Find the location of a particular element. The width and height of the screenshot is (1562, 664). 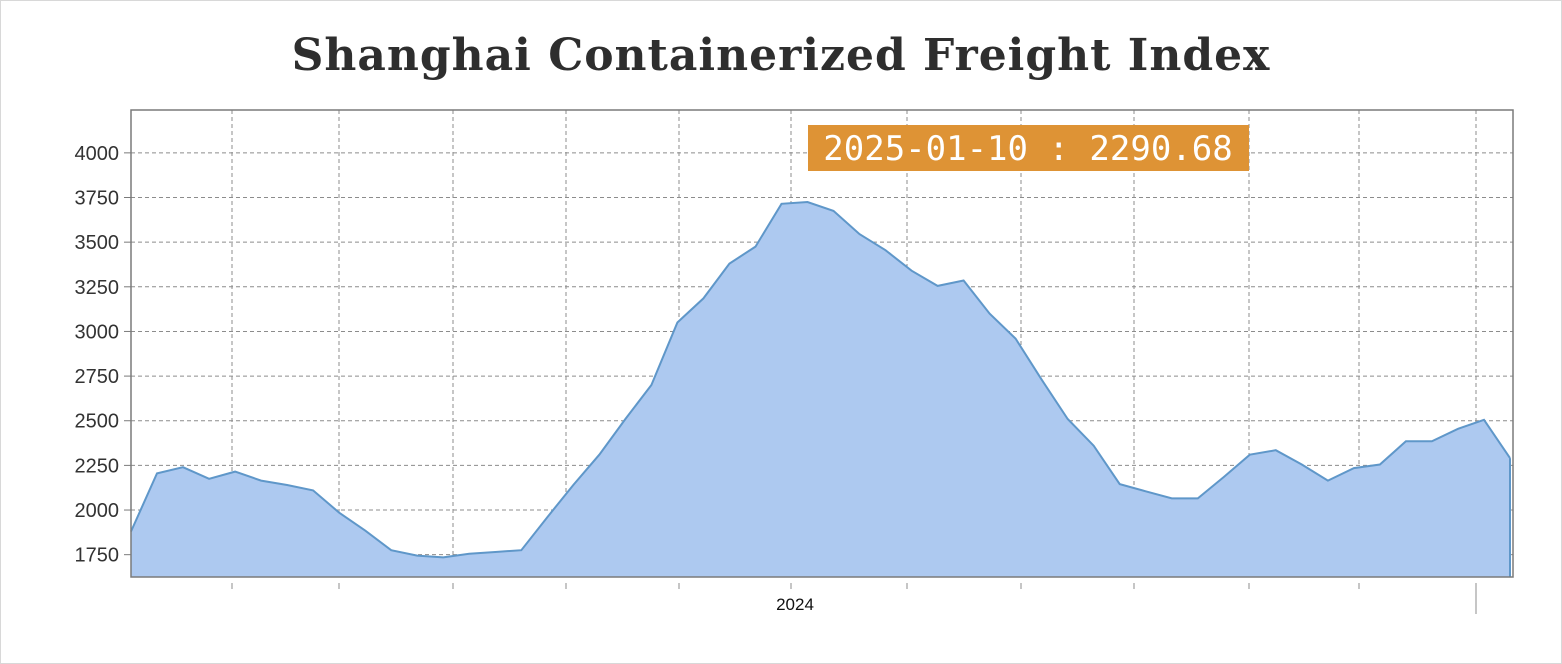

y-tick-label: 2750 is located at coordinates (97, 377).